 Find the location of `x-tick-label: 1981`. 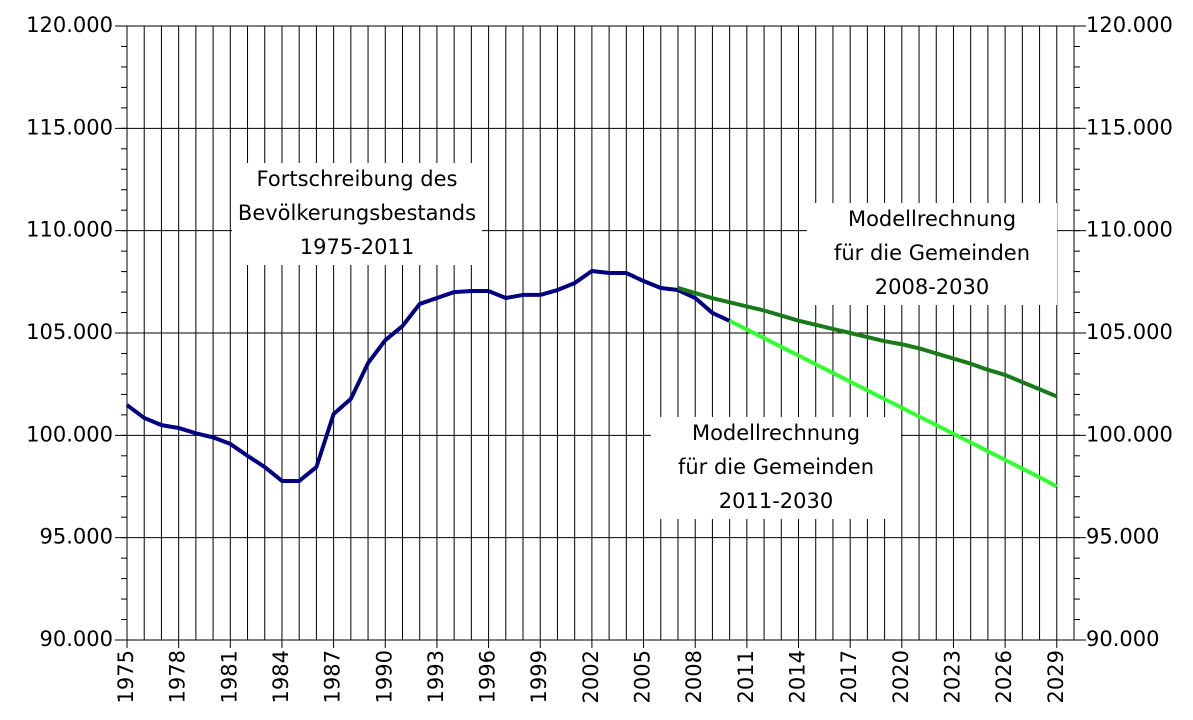

x-tick-label: 1981 is located at coordinates (229, 676).